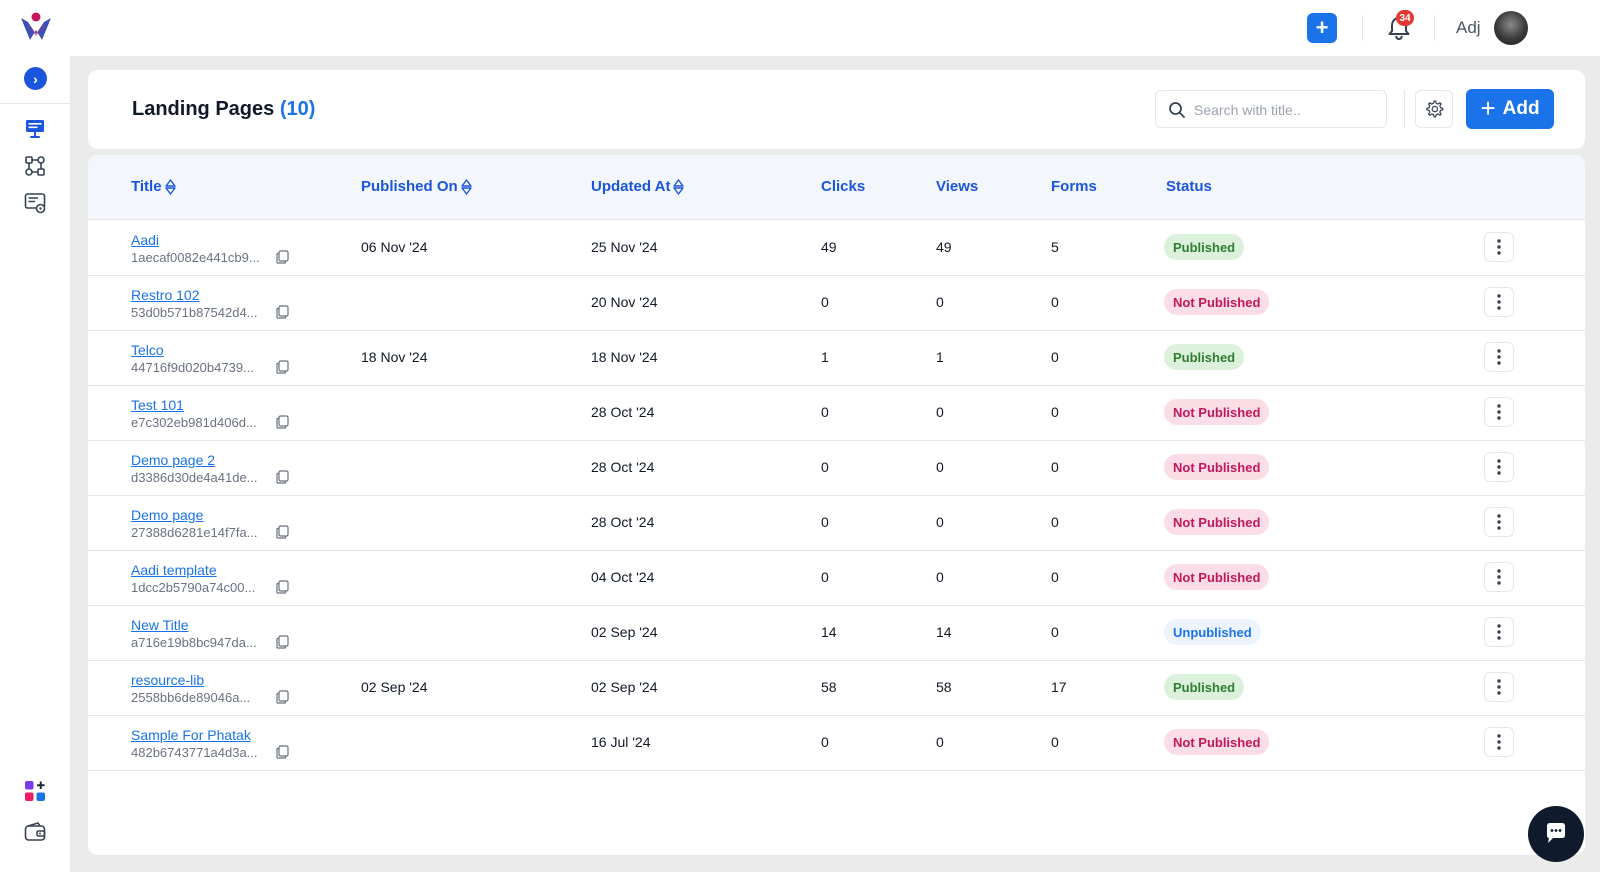 This screenshot has height=872, width=1600. Describe the element at coordinates (35, 166) in the screenshot. I see `sidebar-item-workflows` at that location.